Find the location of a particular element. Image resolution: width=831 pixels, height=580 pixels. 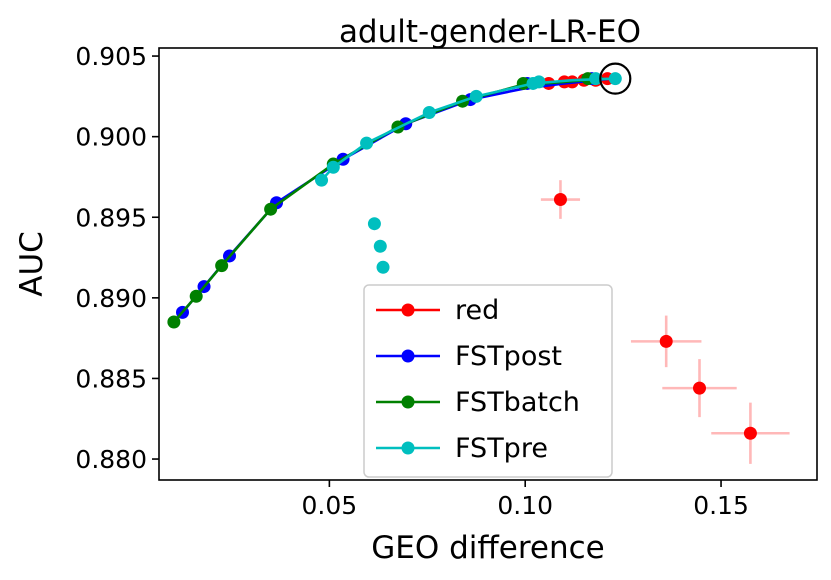

legend-item-FSTpost: FSTpost is located at coordinates (469, 356).